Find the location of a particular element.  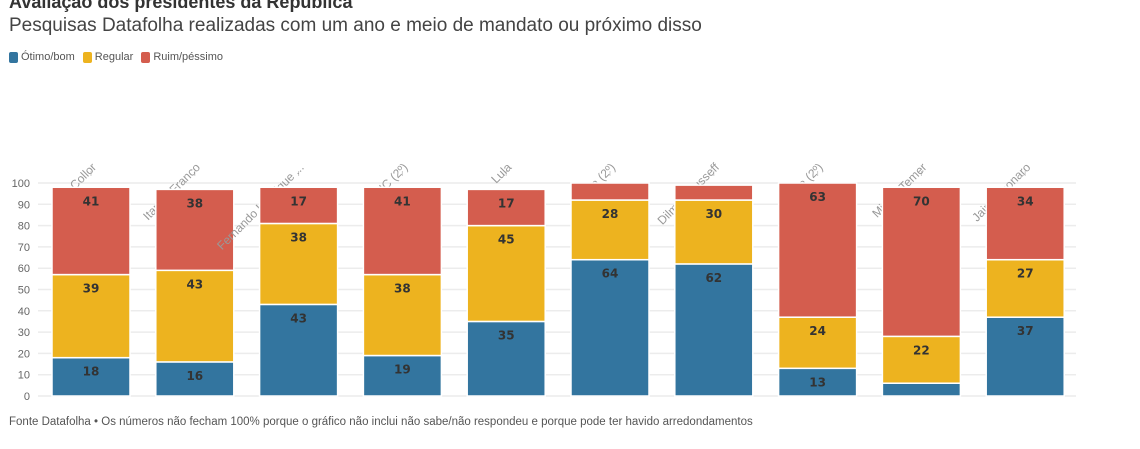

legend-label: Regular is located at coordinates (114, 57).